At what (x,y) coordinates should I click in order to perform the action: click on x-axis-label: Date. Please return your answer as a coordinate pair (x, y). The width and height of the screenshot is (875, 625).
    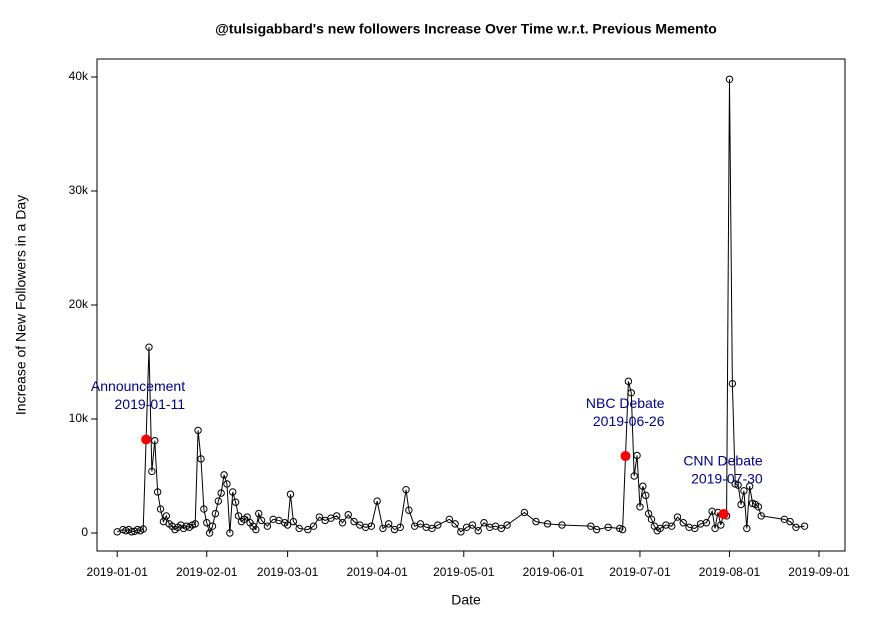
    Looking at the image, I should click on (466, 600).